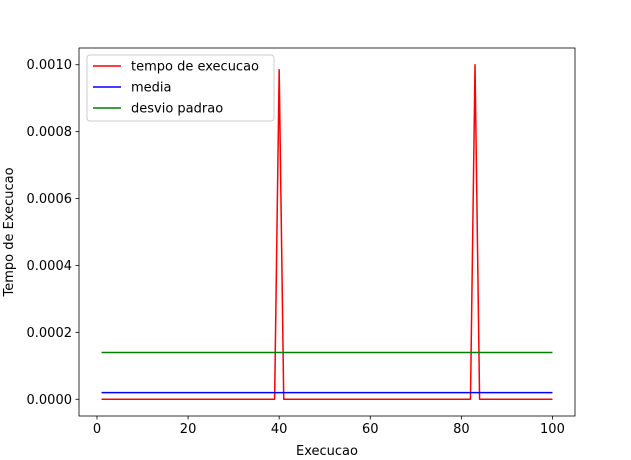 The image size is (631, 460). I want to click on y-tick-label: 0.0000, so click(50, 400).